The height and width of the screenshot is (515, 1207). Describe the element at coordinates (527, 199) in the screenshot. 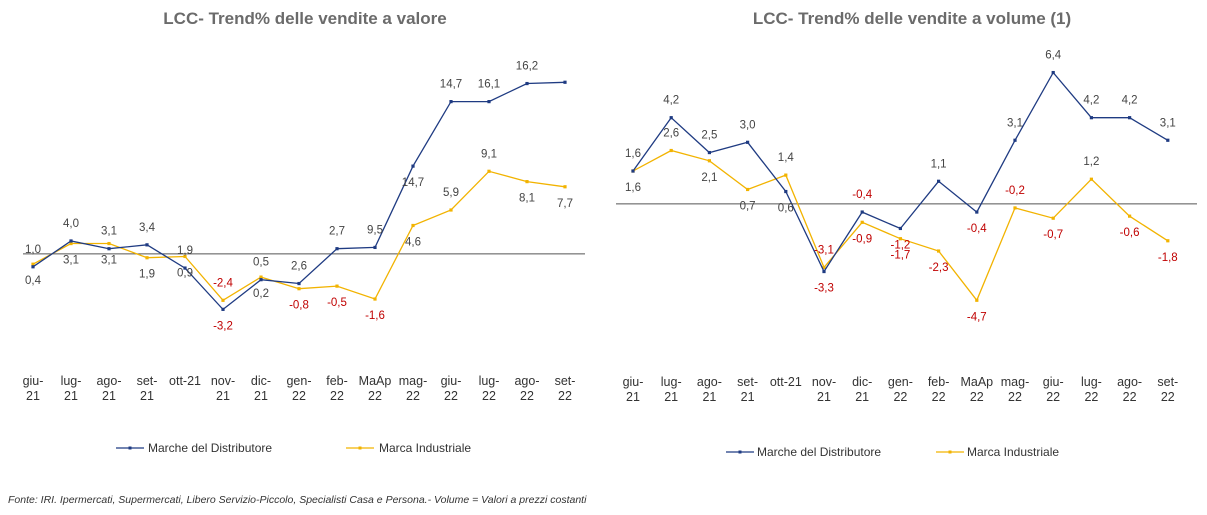

I see `data-label-industrial: 8,1` at that location.